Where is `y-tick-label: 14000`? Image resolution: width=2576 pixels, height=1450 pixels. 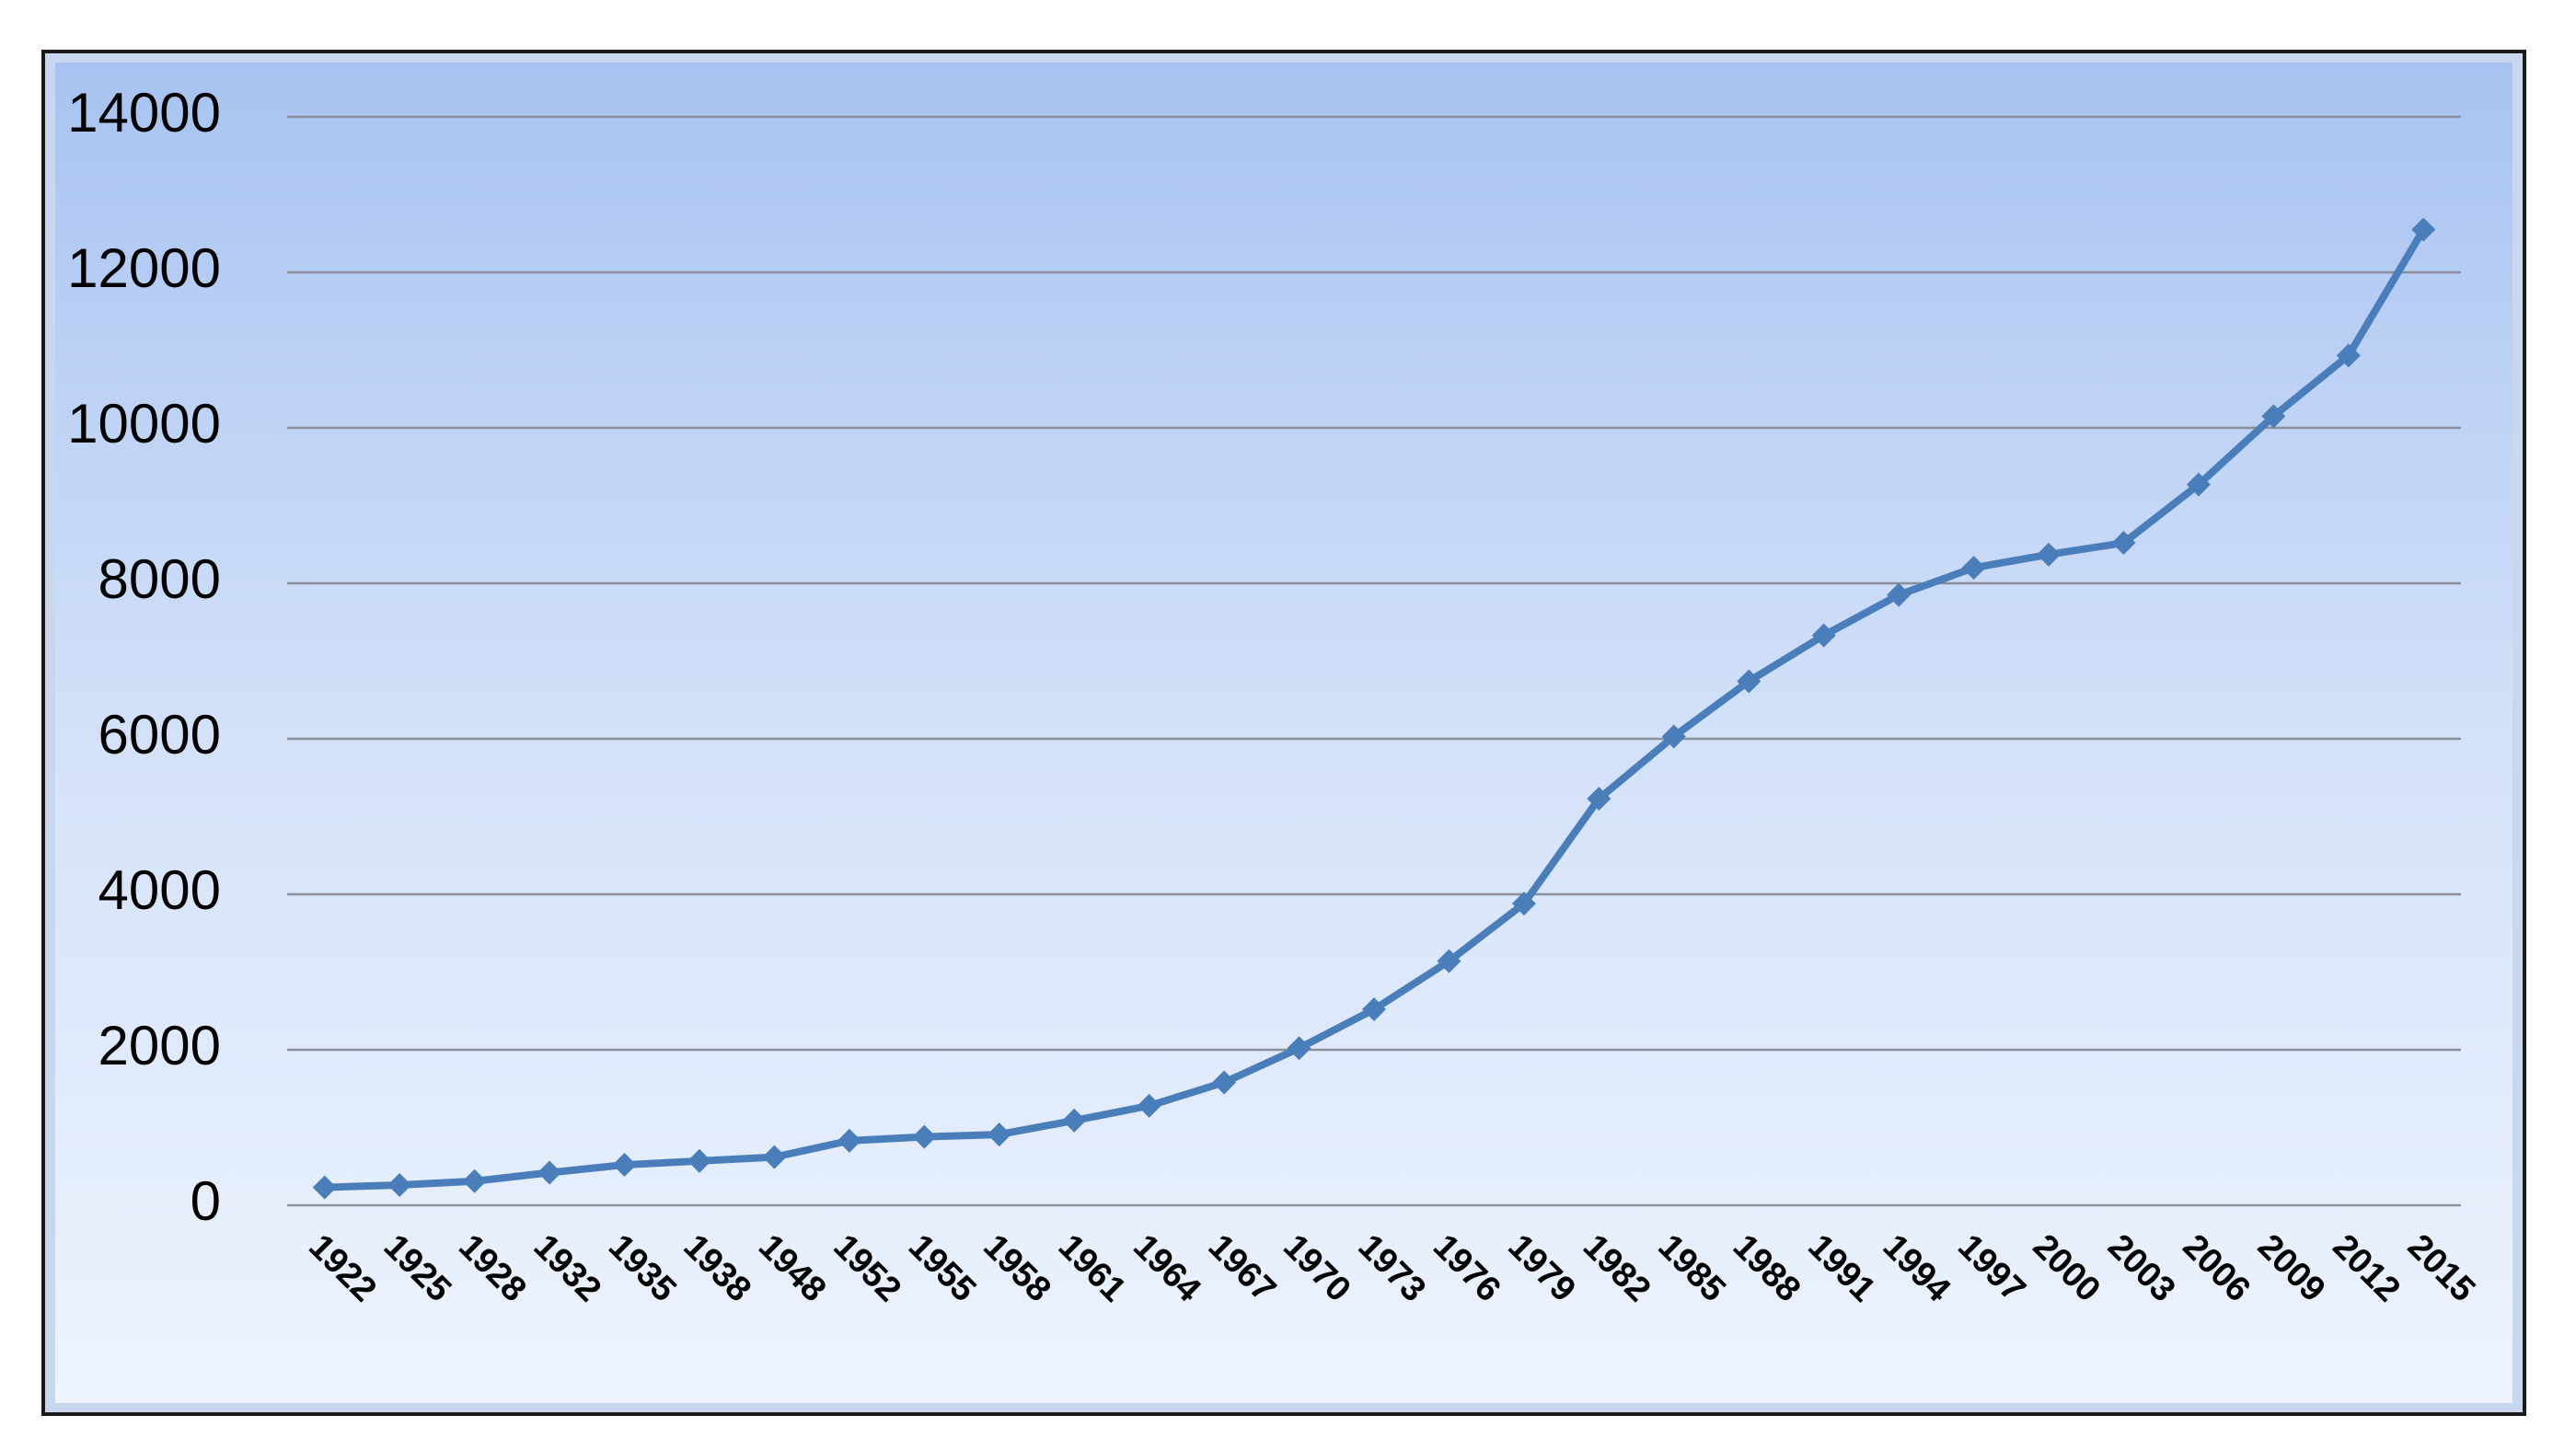 y-tick-label: 14000 is located at coordinates (144, 113).